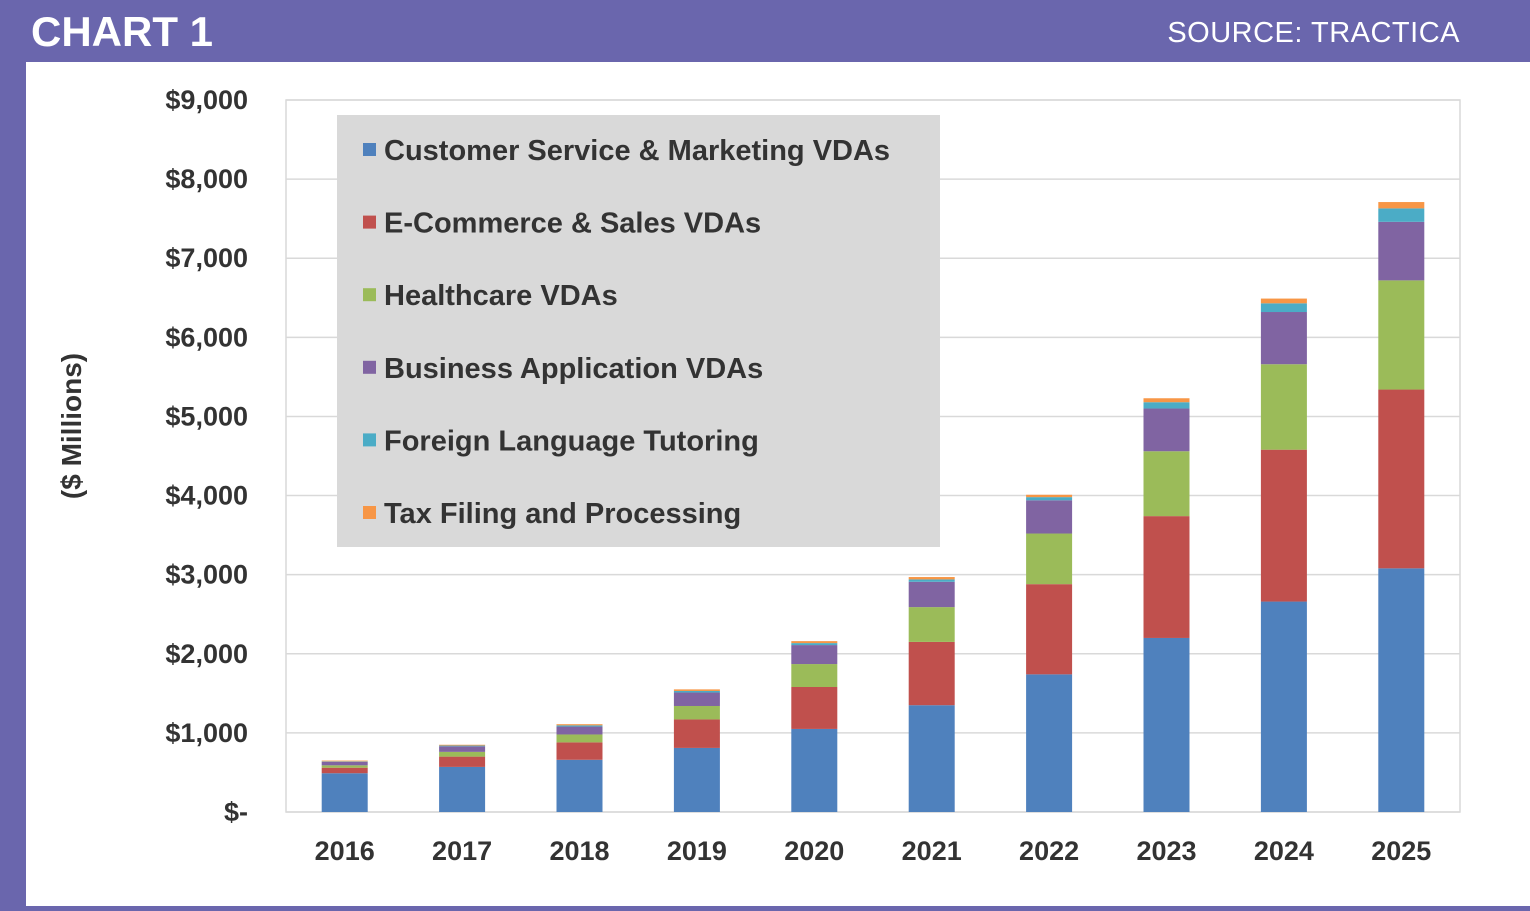  What do you see at coordinates (637, 151) in the screenshot?
I see `legend-label: Customer Service & Marketing VDAs` at bounding box center [637, 151].